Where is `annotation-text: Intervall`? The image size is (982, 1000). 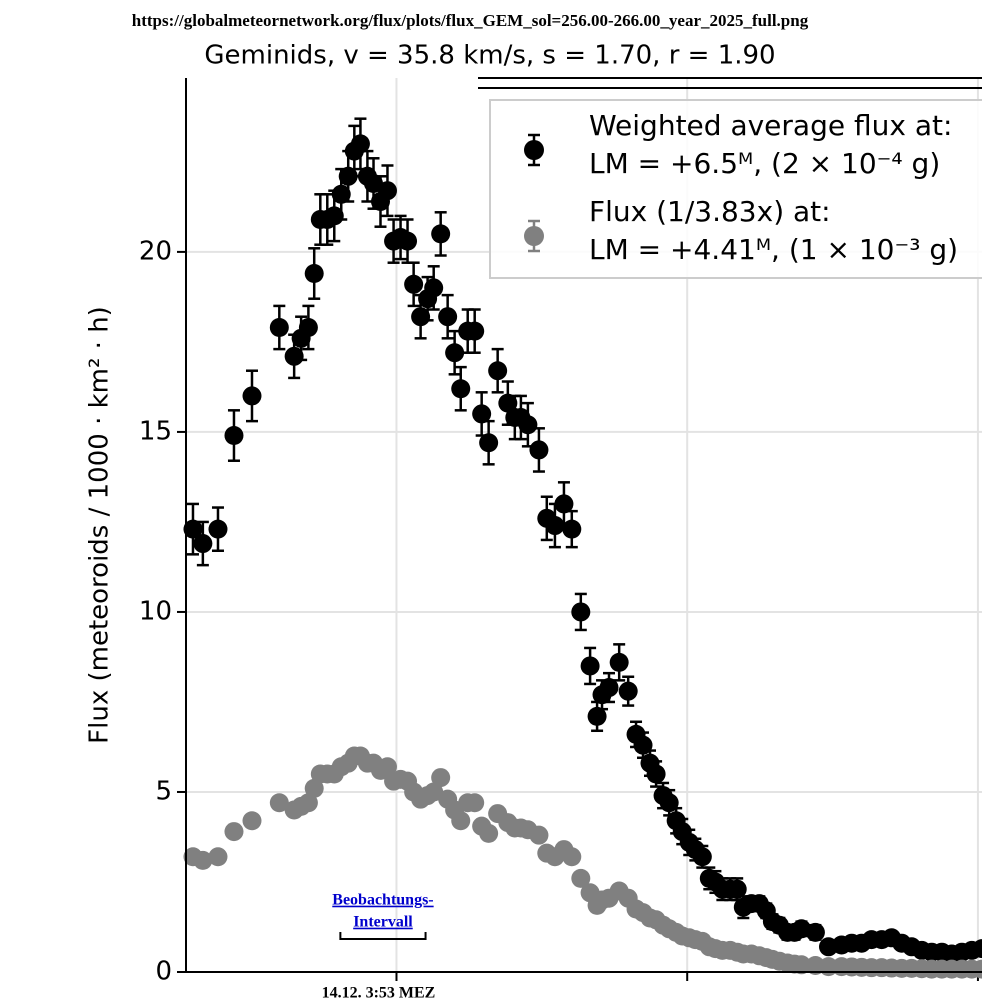
annotation-text: Intervall is located at coordinates (383, 922).